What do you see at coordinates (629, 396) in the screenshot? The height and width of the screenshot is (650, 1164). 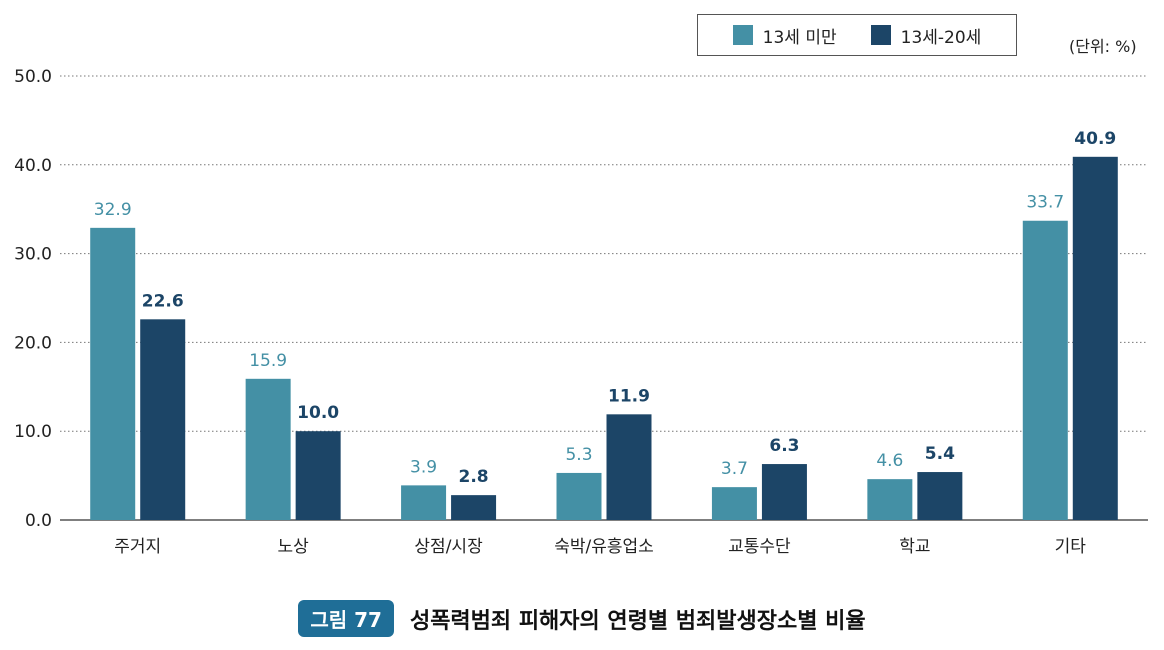 I see `data-label: 11.9` at bounding box center [629, 396].